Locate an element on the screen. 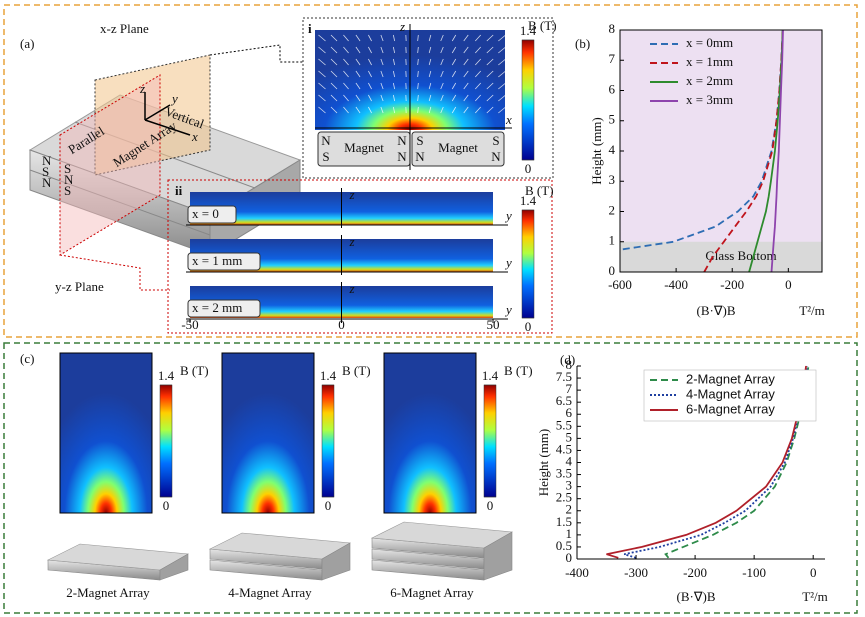 The height and width of the screenshot is (617, 865). inset-label: ii is located at coordinates (179, 190).